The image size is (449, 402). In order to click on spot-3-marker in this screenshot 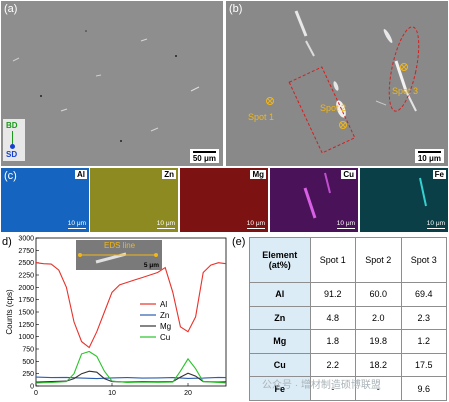, I will do `click(404, 67)`.